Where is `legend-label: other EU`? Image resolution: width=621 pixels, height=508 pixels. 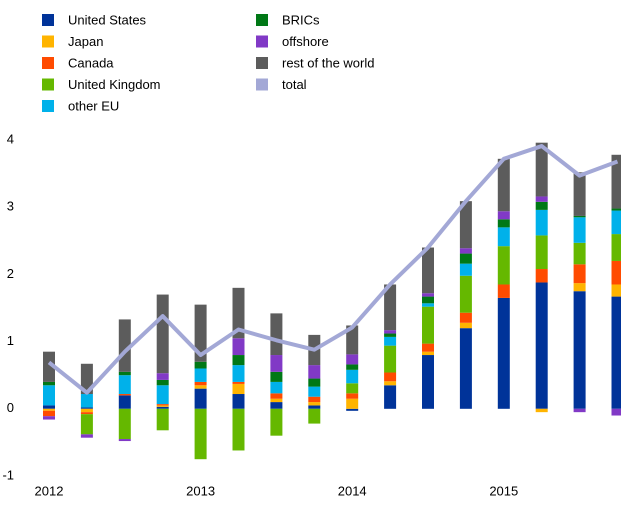
legend-label: other EU is located at coordinates (93, 105).